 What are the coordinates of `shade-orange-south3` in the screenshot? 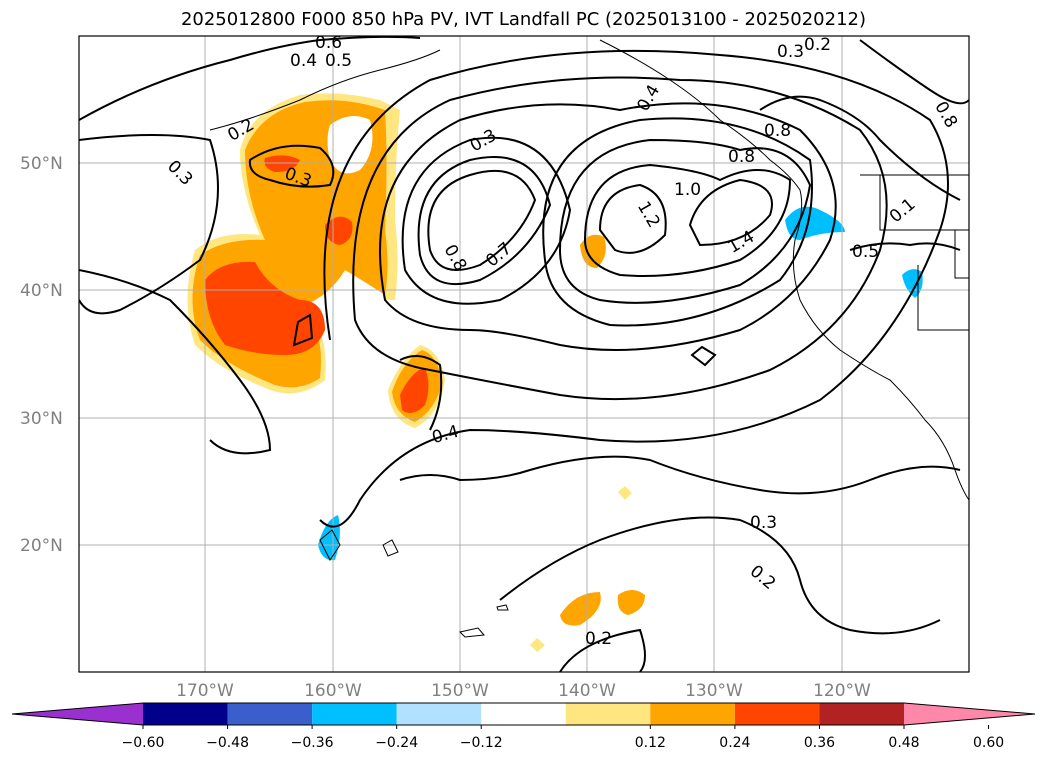 It's located at (537, 645).